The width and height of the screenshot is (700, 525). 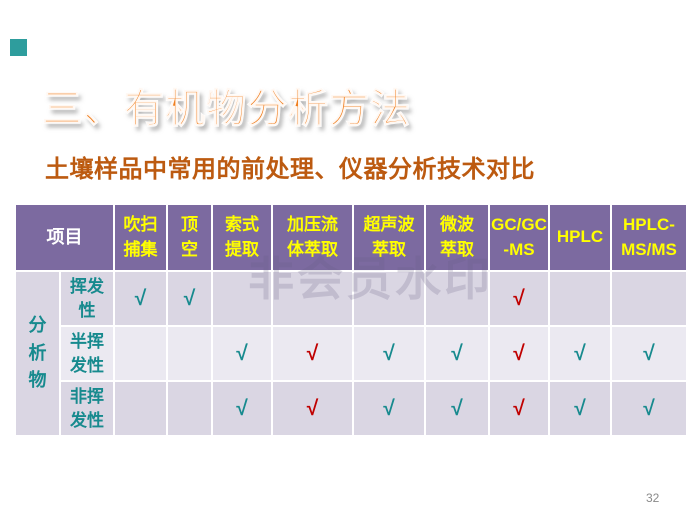 What do you see at coordinates (189, 237) in the screenshot?
I see `column-header-1: 顶 空` at bounding box center [189, 237].